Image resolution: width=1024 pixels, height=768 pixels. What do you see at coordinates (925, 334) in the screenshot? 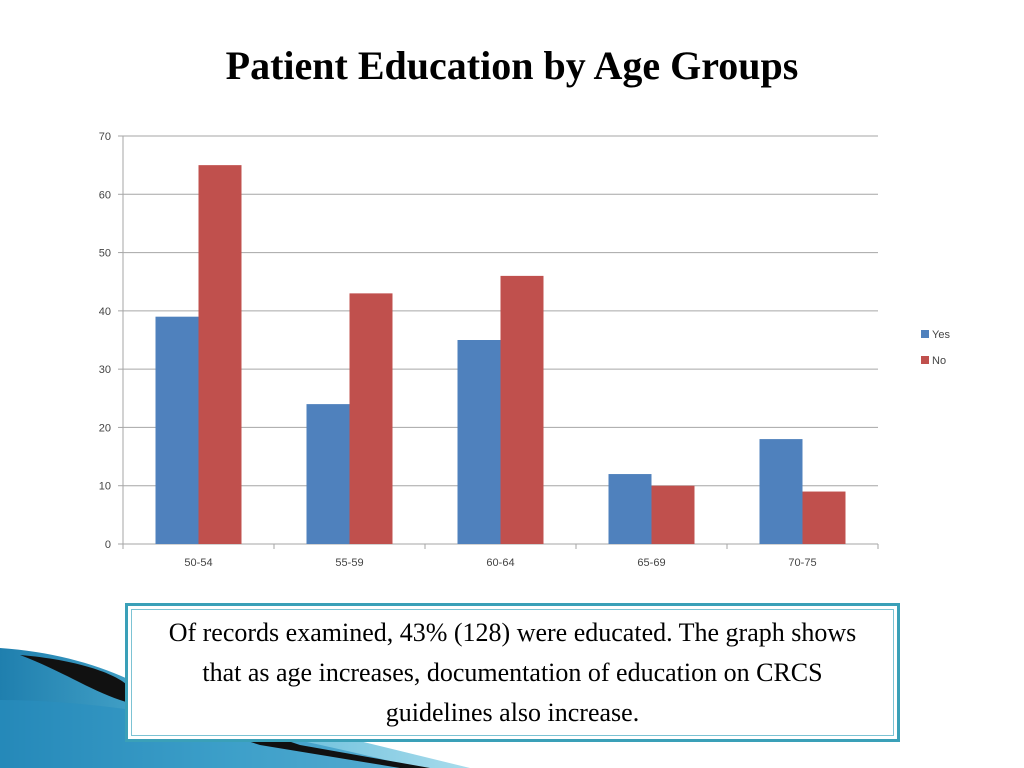
I see `legend-swatch-yes` at bounding box center [925, 334].